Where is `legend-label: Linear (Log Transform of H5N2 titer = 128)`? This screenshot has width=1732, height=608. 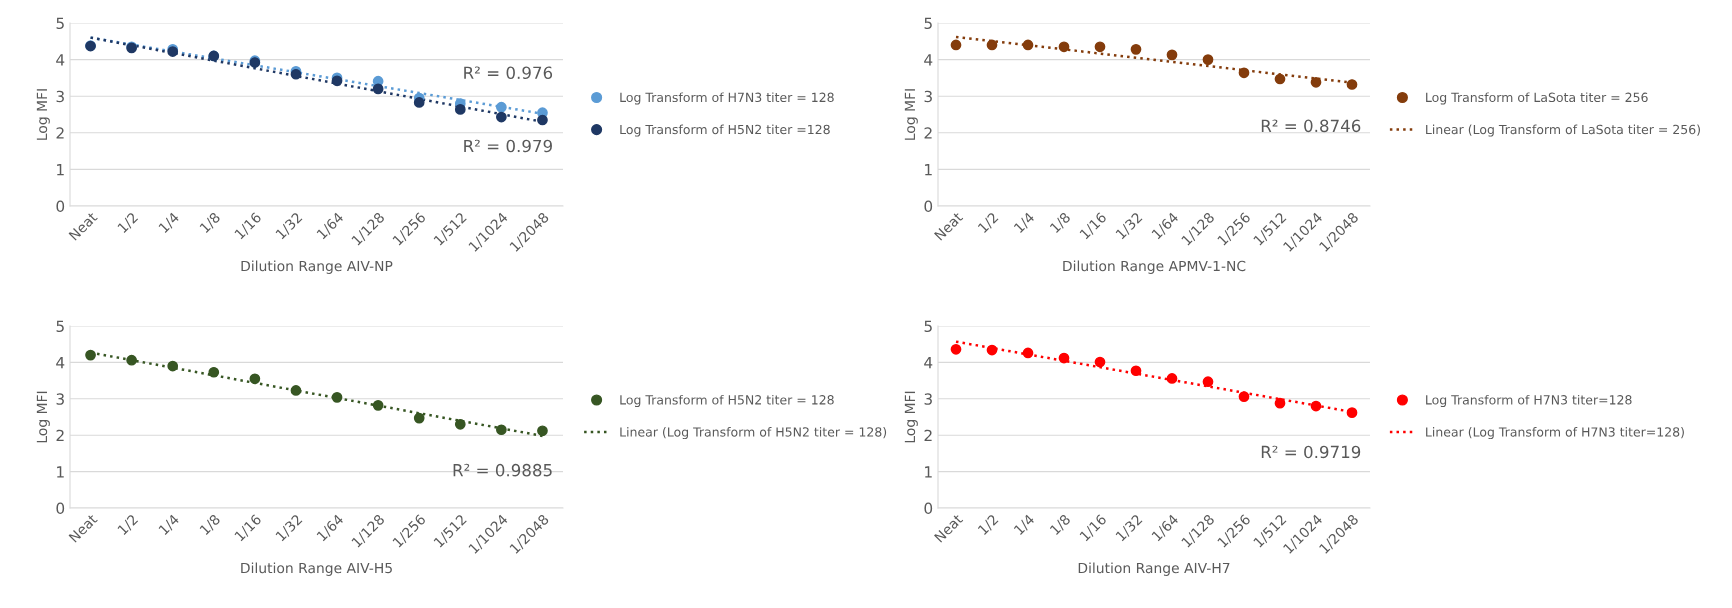
legend-label: Linear (Log Transform of H5N2 titer = 128) is located at coordinates (753, 433).